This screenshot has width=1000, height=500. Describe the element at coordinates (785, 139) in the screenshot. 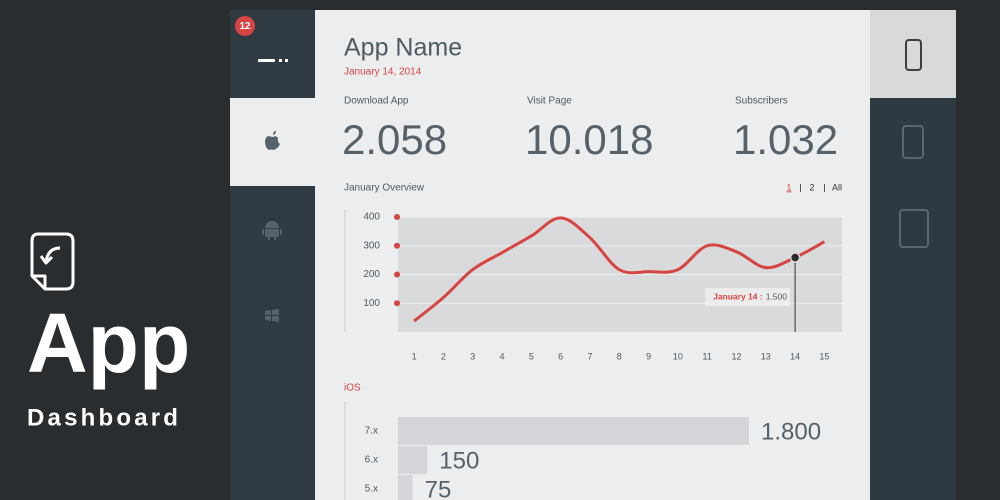

I see `stat-value: 1.032` at that location.